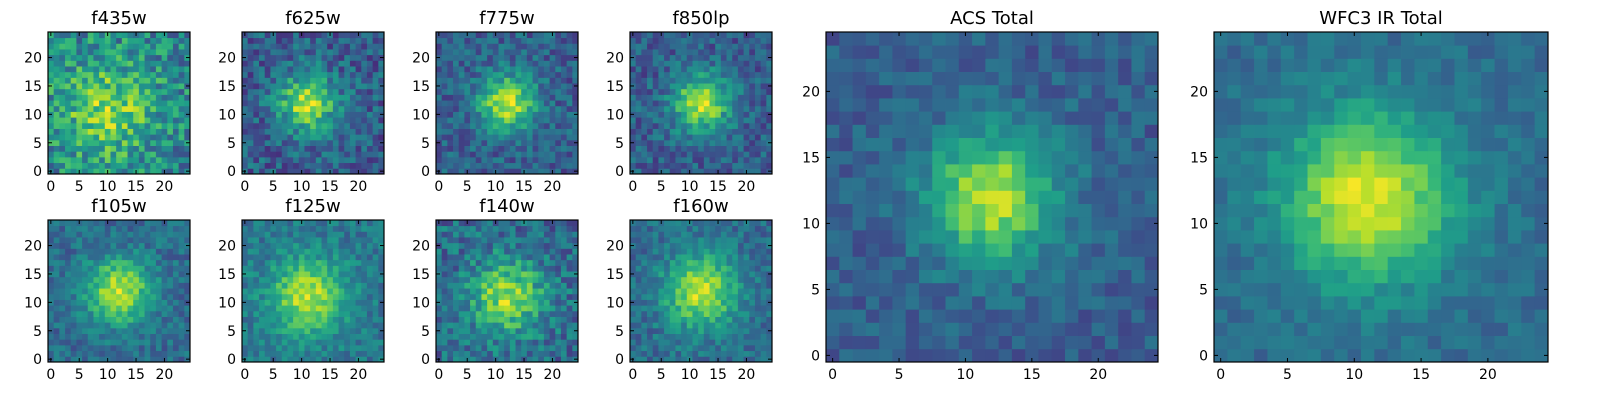 This screenshot has height=400, width=1600. I want to click on x-tick-label: 15, so click(136, 375).